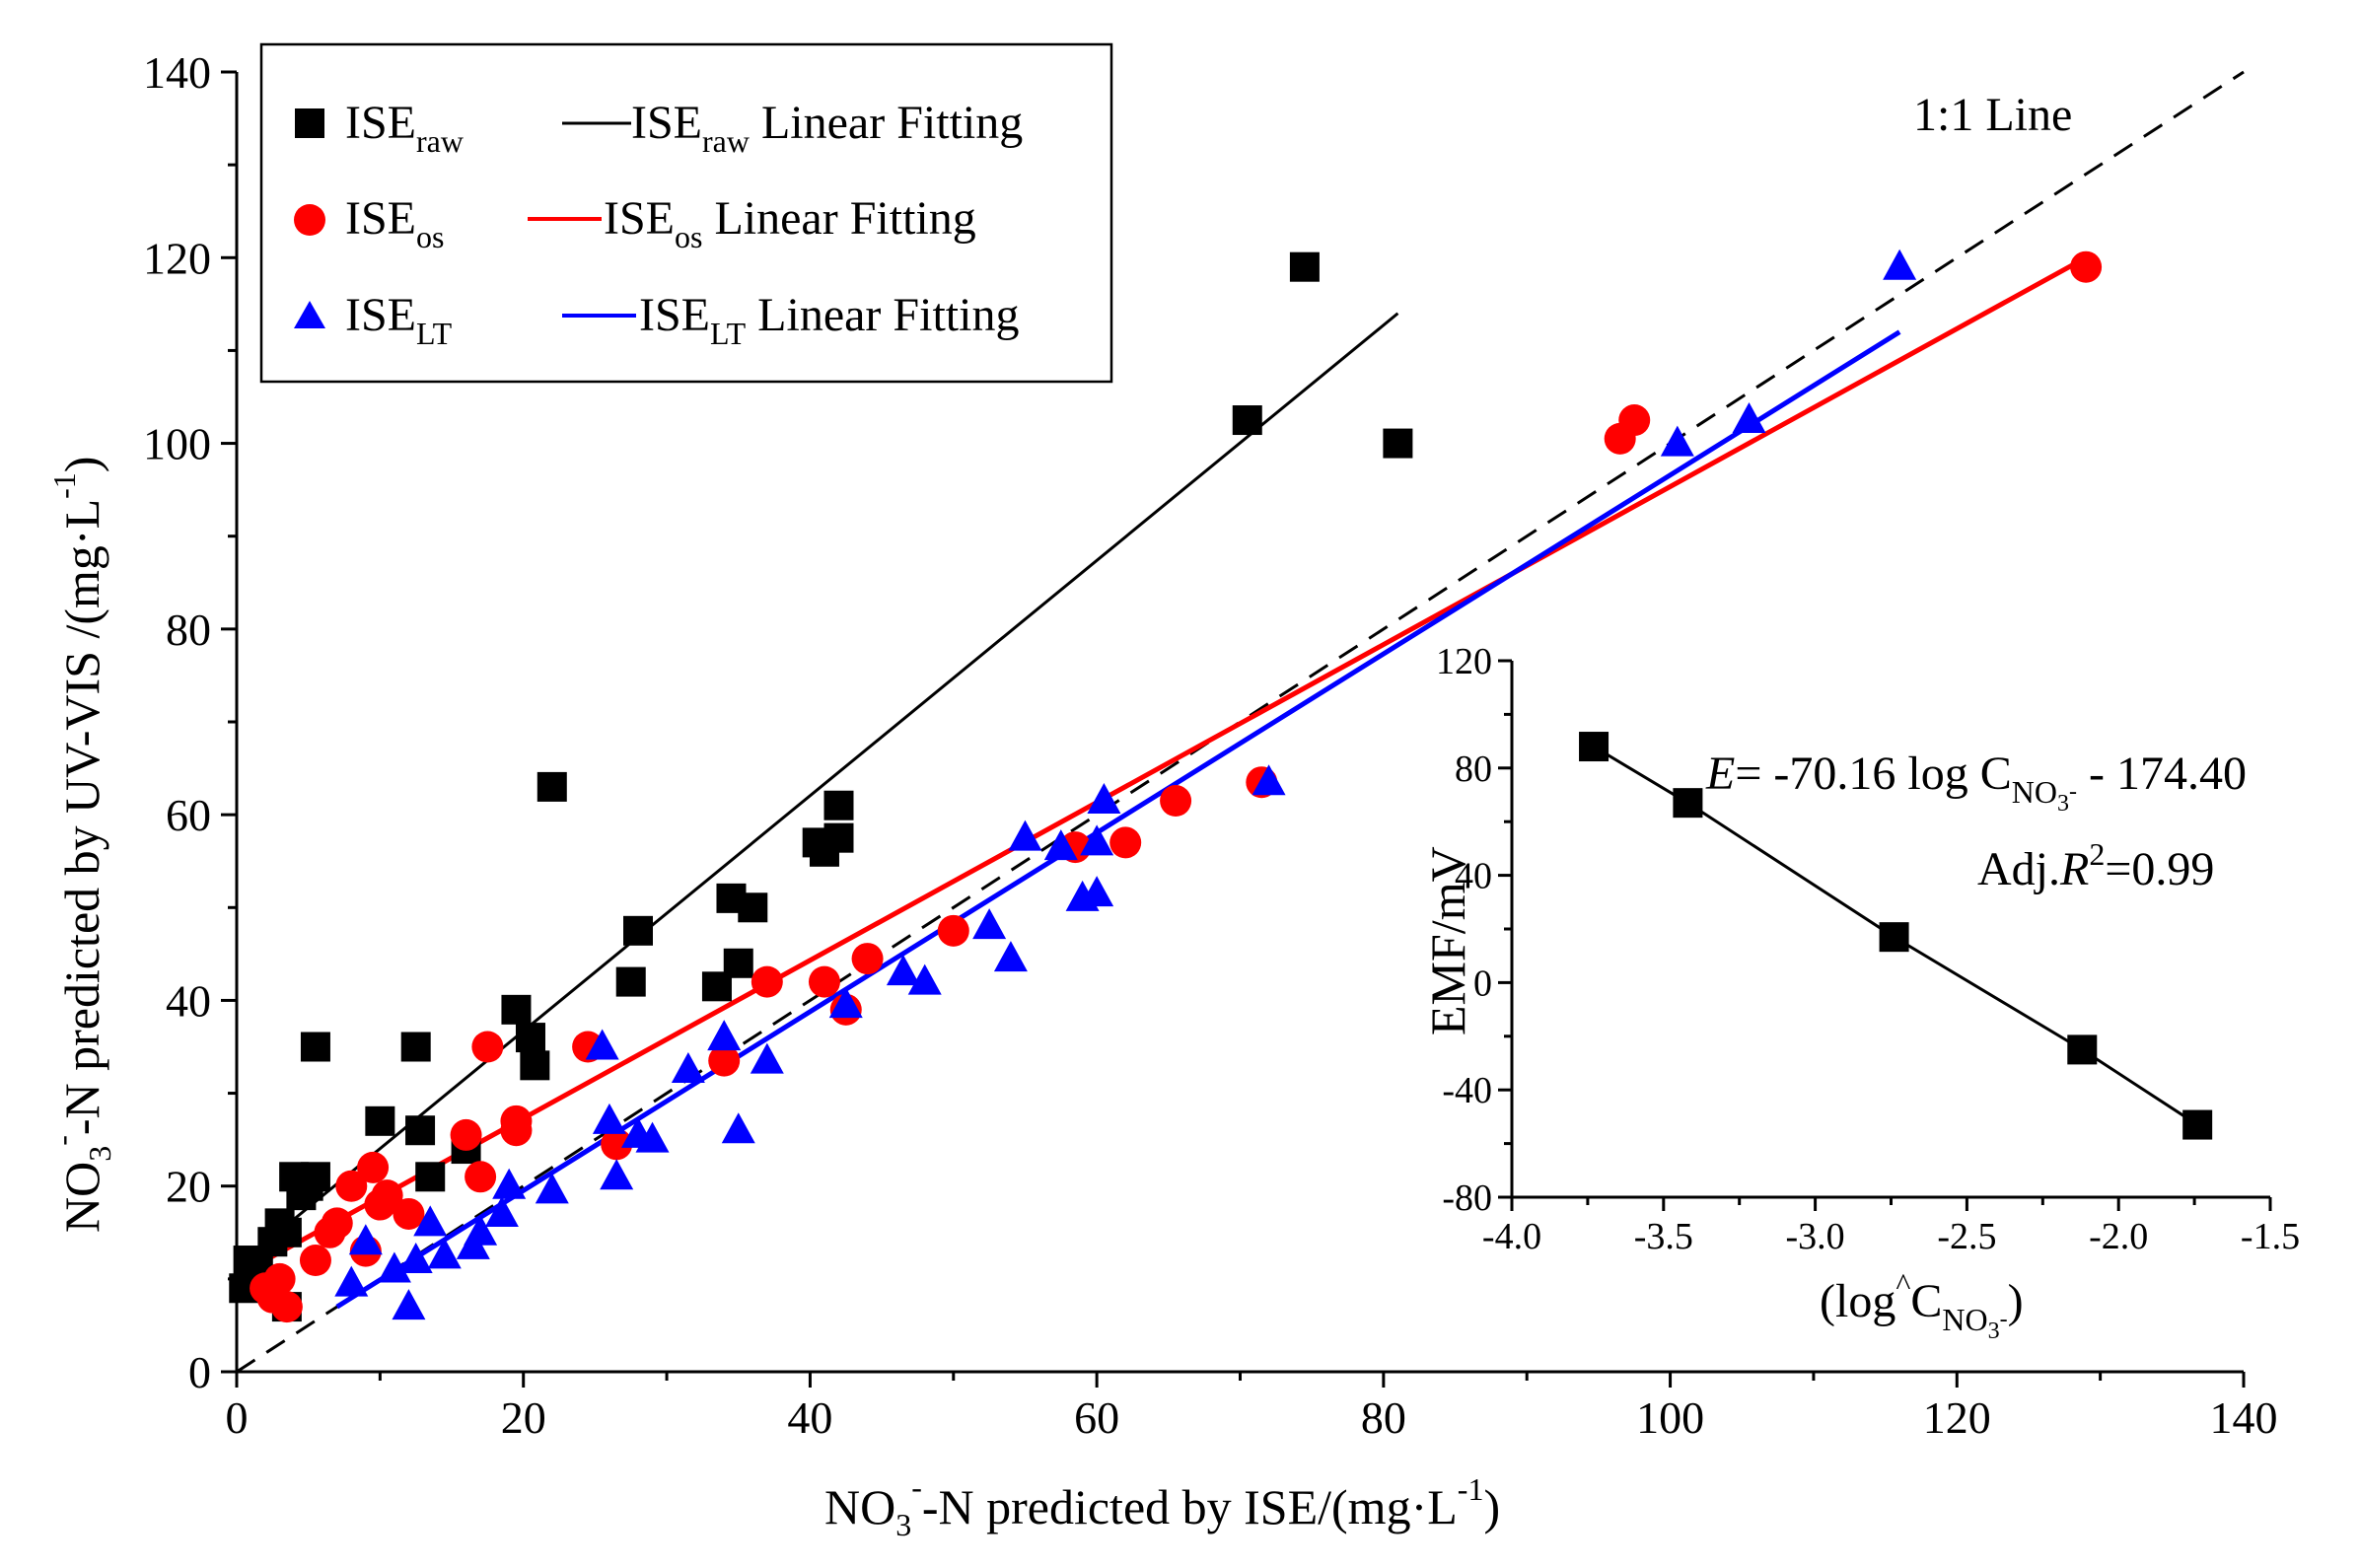  Describe the element at coordinates (394, 223) in the screenshot. I see `legend-label-os: ISEos` at that location.